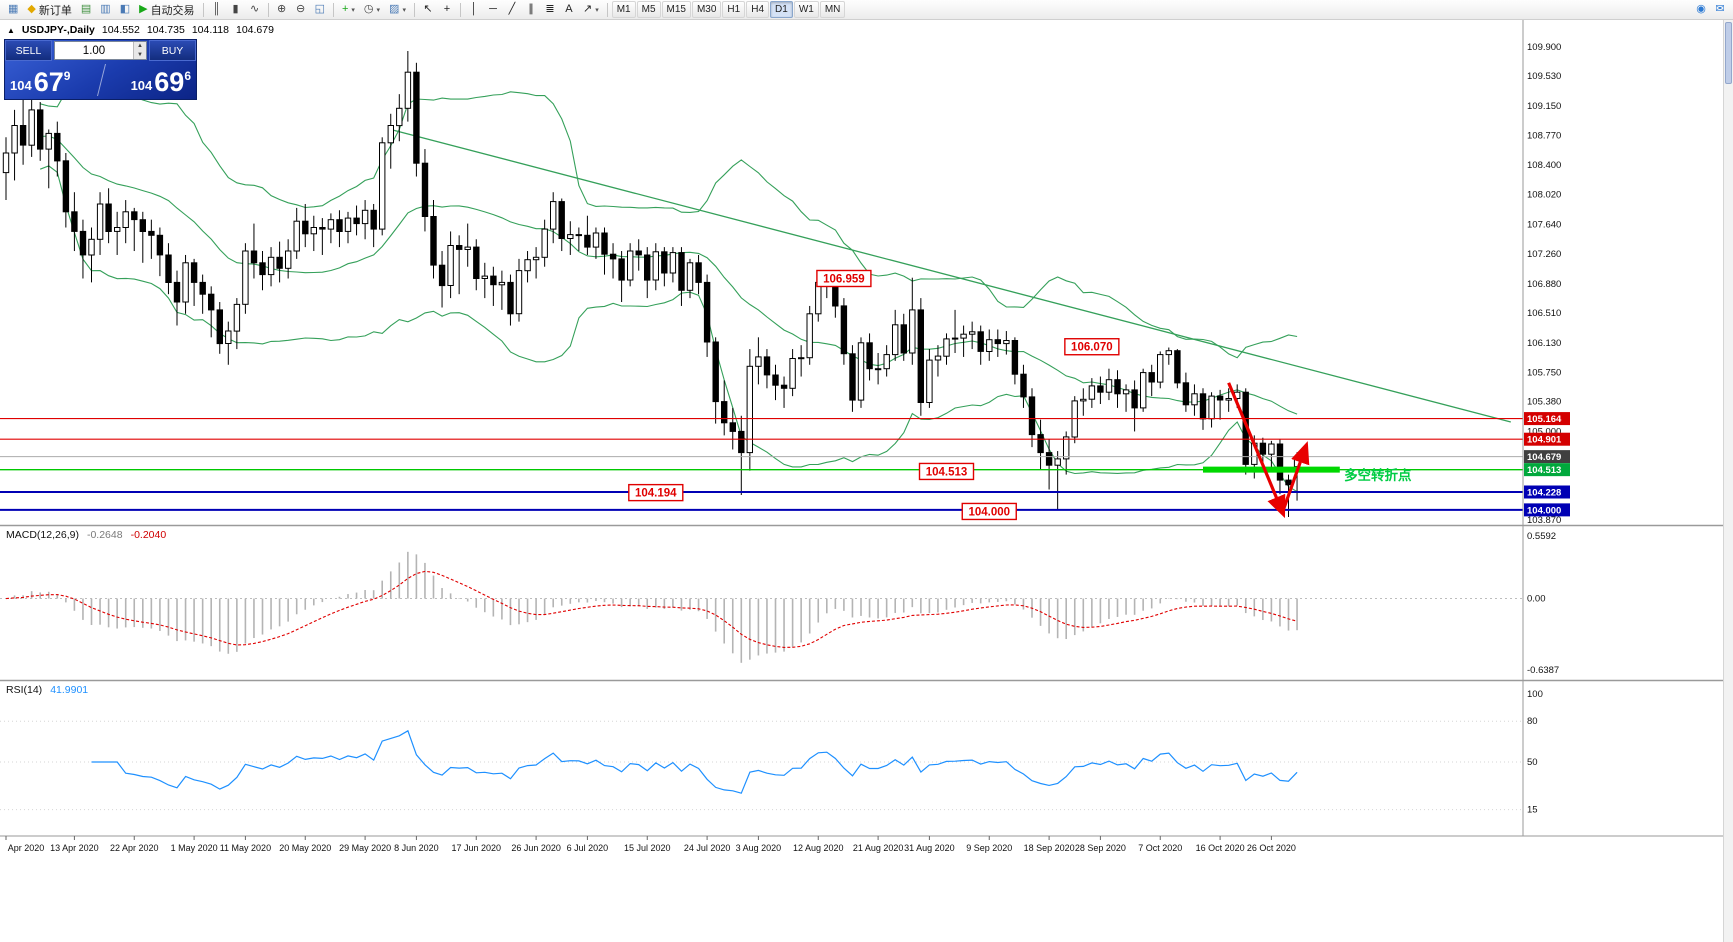 This screenshot has height=942, width=1733. I want to click on svg-text: 106.959, so click(844, 279).